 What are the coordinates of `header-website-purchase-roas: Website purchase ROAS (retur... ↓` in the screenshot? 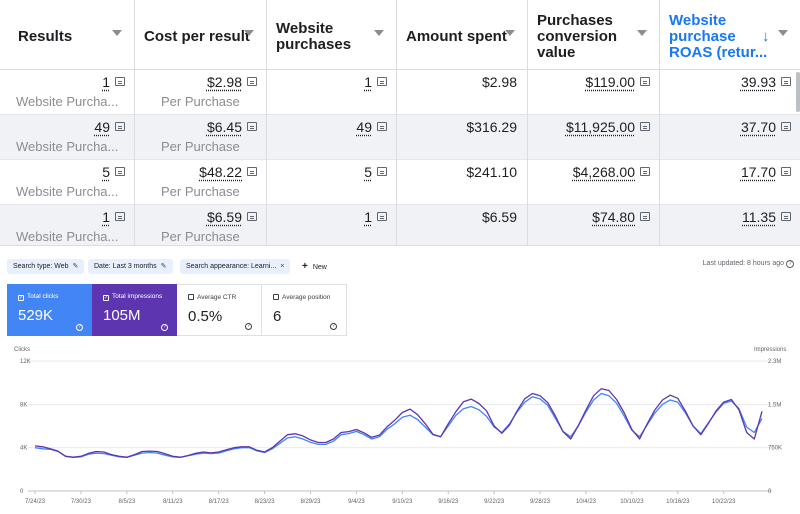 It's located at (730, 35).